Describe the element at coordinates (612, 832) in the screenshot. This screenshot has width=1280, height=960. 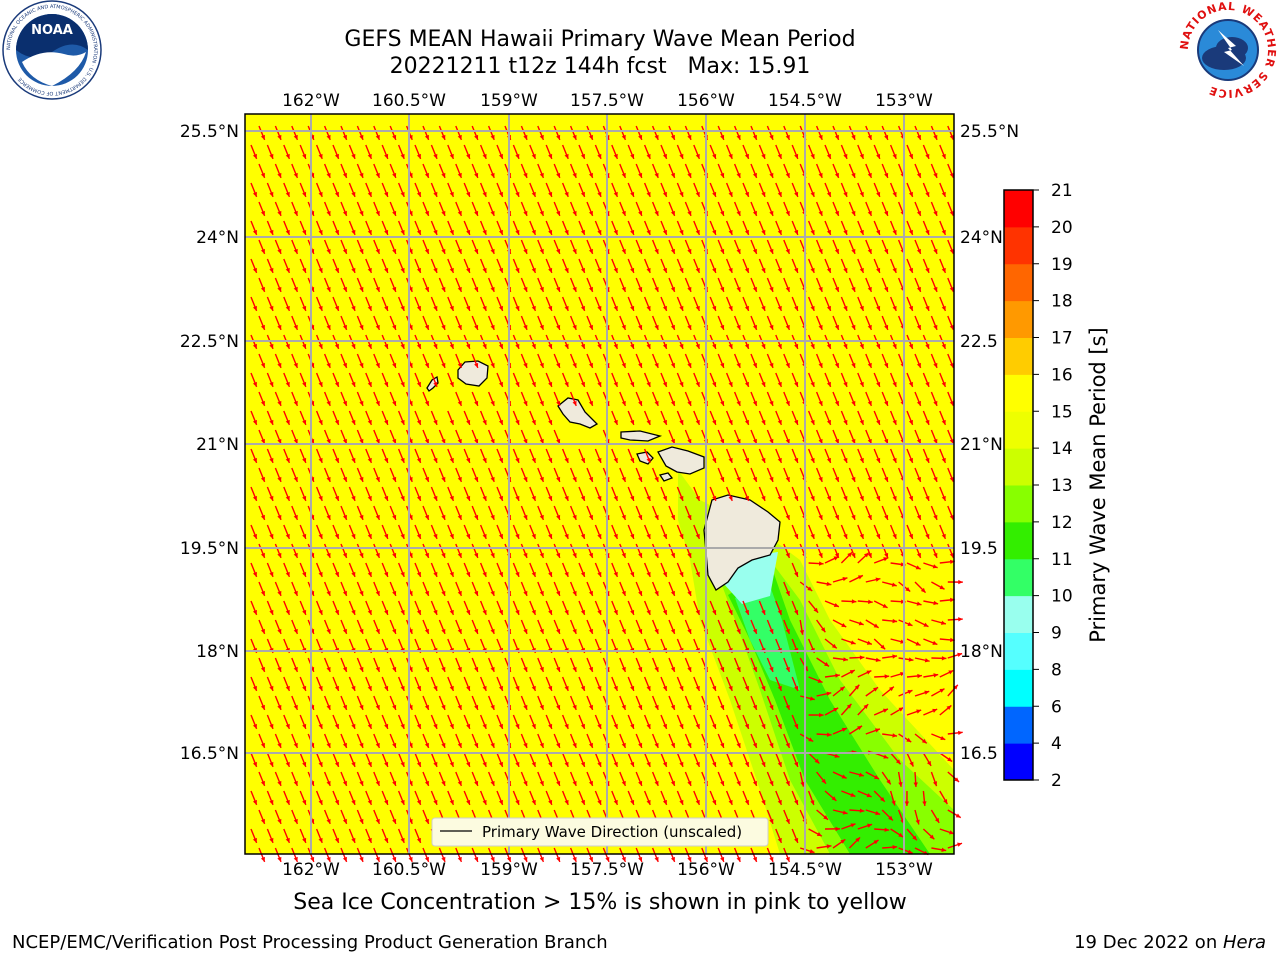
I see `legend-label: Primary Wave Direction (unscaled)` at that location.